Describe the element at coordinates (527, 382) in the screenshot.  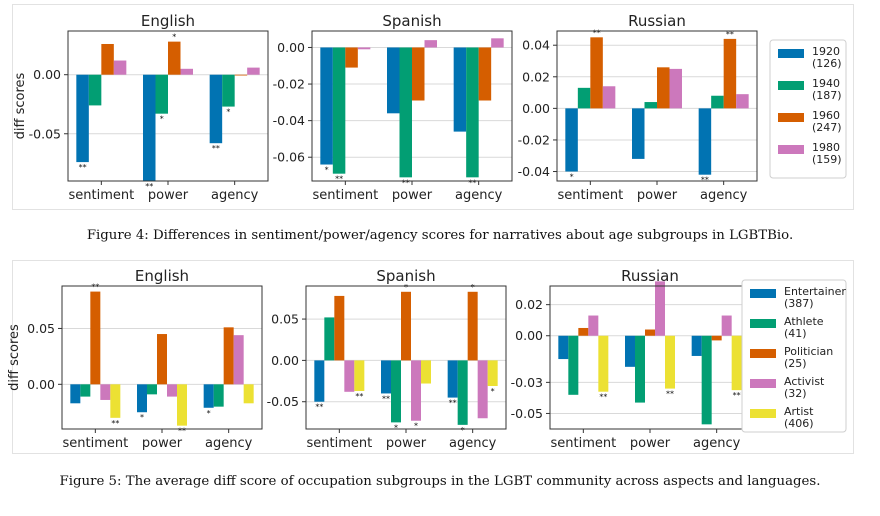
I see `y-tick-label: -0.03` at that location.